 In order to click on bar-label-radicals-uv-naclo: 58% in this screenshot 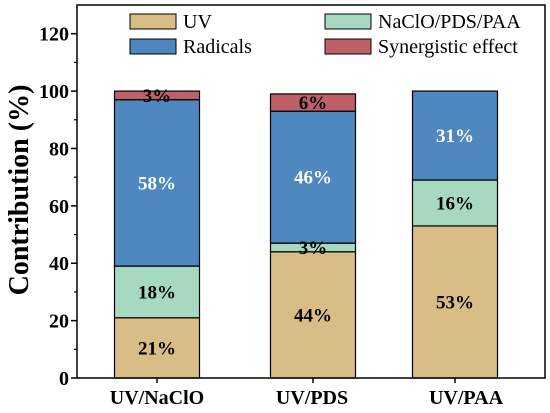, I will do `click(157, 183)`.